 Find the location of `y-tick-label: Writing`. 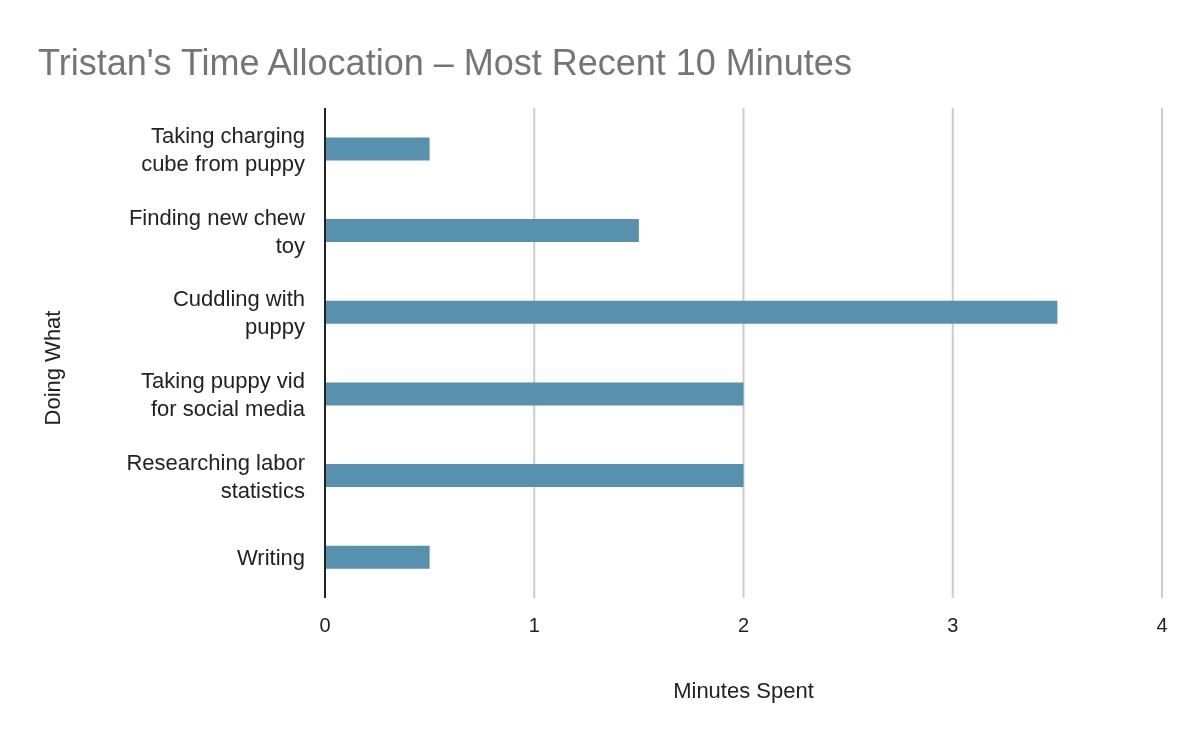

y-tick-label: Writing is located at coordinates (270, 557).